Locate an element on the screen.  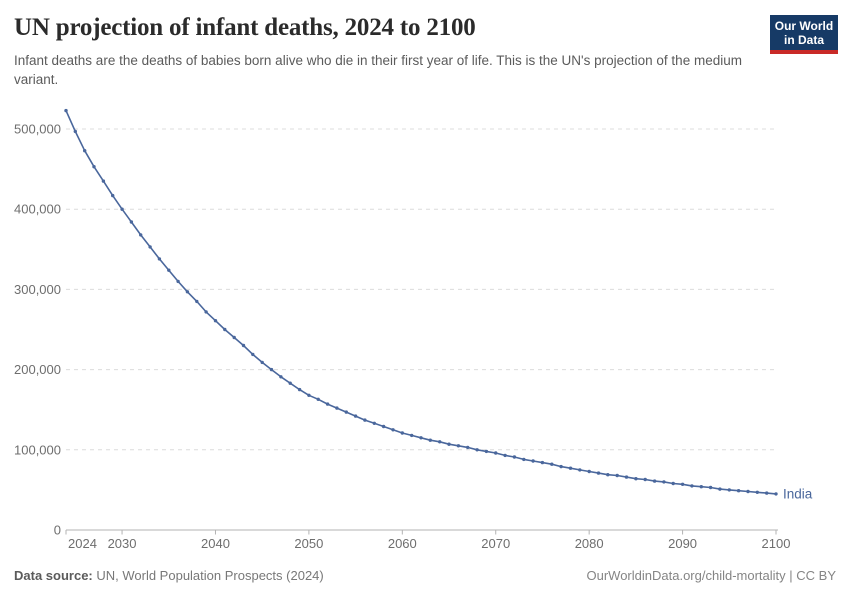
y-axis-tick-label: 400,000 is located at coordinates (37, 209).